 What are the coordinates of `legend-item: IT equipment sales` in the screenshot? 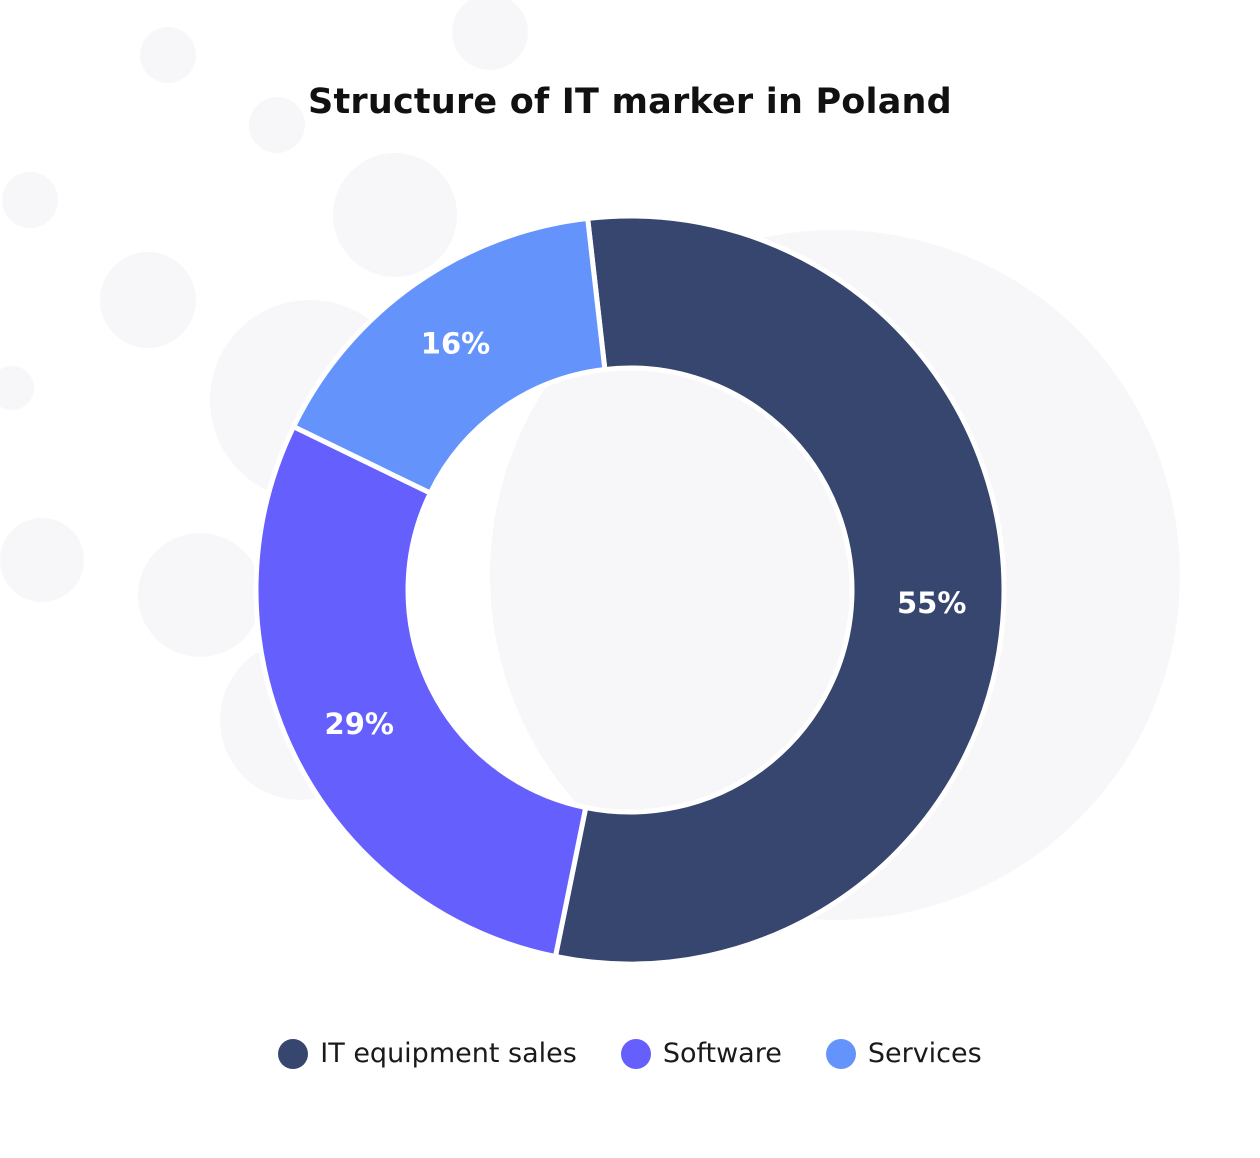 It's located at (427, 1053).